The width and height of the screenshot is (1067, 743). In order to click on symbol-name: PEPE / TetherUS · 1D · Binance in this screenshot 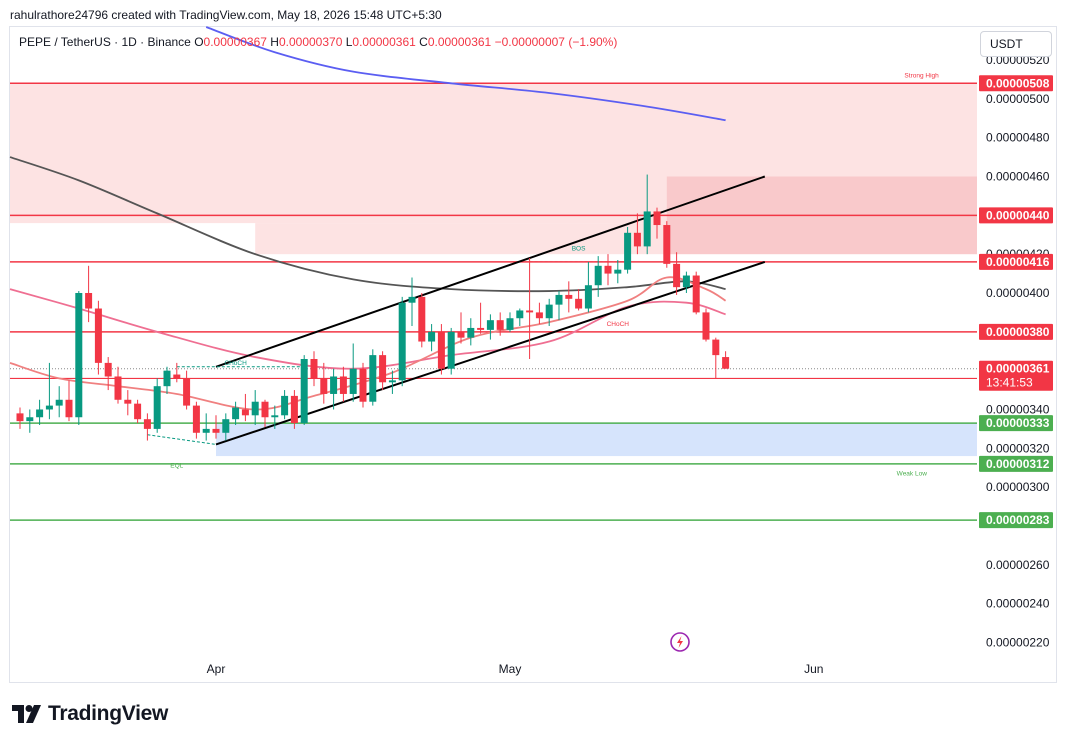, I will do `click(105, 42)`.